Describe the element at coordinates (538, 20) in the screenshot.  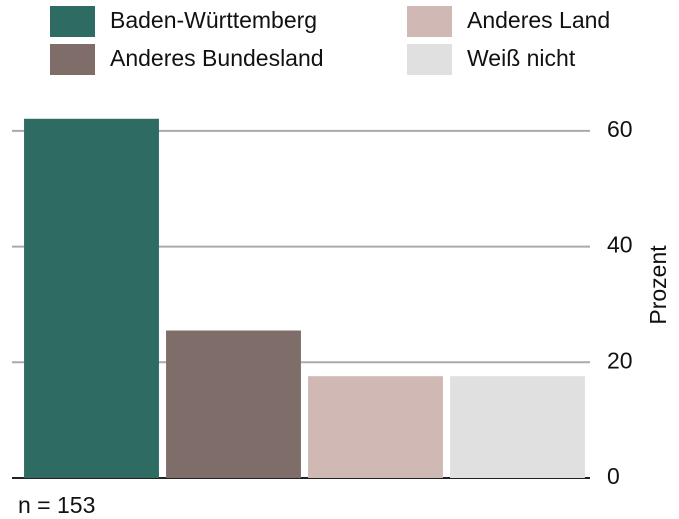
I see `legend-label: Anderes Land` at that location.